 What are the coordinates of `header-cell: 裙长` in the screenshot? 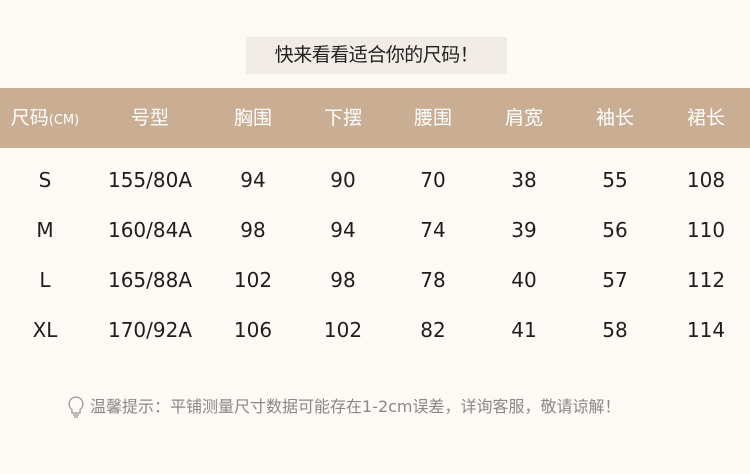 It's located at (705, 118).